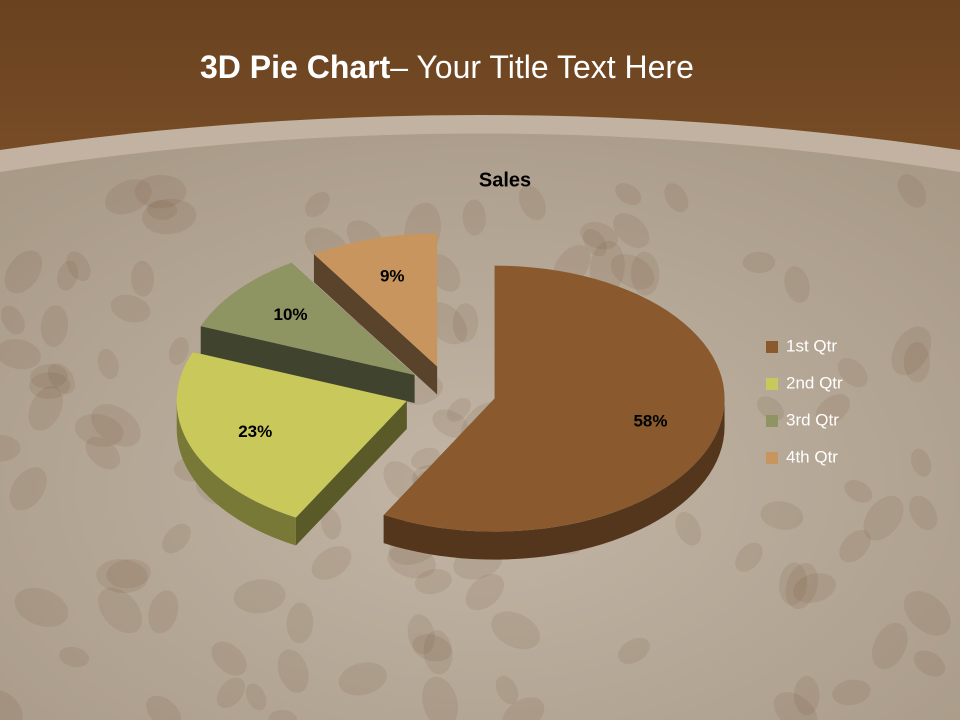 The image size is (960, 720). Describe the element at coordinates (505, 180) in the screenshot. I see `chart-title: Sales` at that location.